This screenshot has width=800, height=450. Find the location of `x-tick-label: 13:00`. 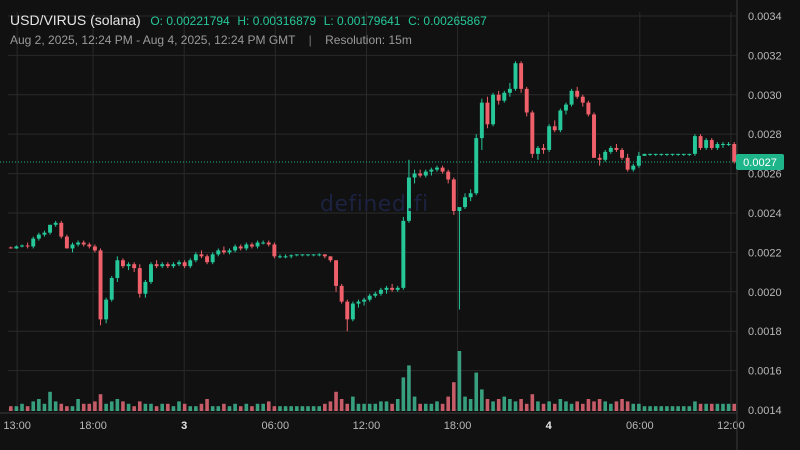

x-tick-label: 13:00 is located at coordinates (17, 426).